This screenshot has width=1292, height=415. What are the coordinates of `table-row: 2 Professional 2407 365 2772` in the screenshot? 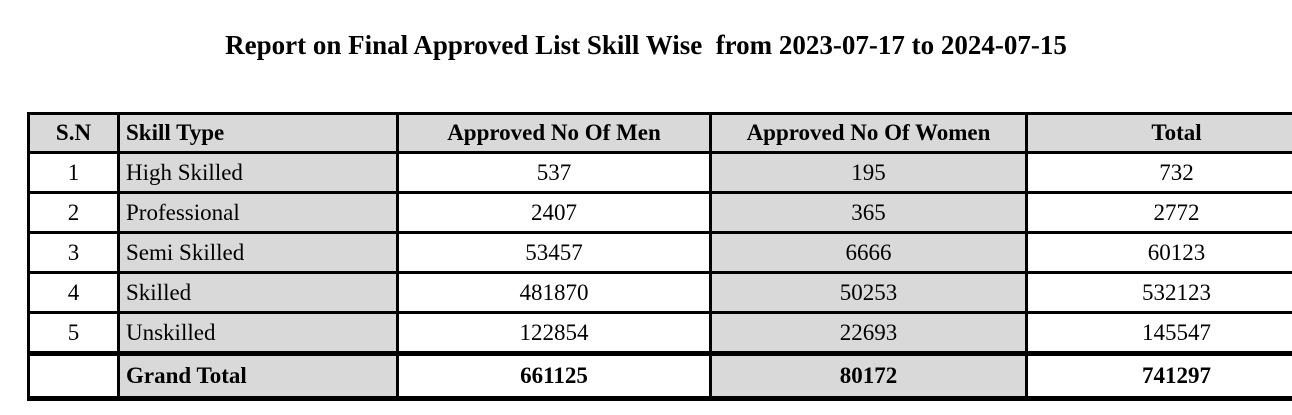 It's located at (659, 212).